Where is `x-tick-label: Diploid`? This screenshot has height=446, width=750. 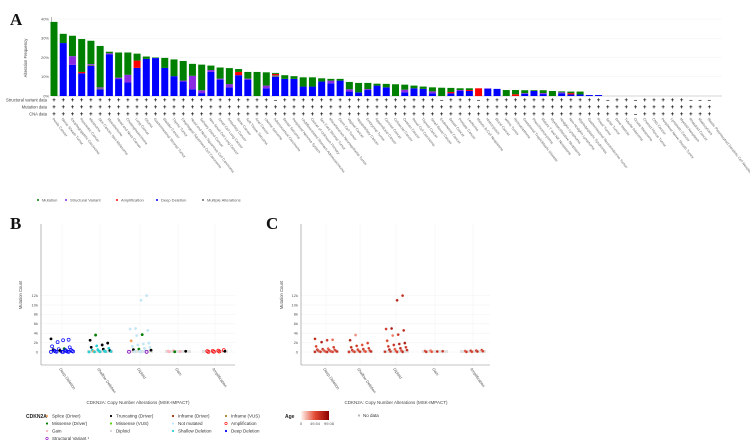
x-tick-label: Diploid is located at coordinates (141, 373).